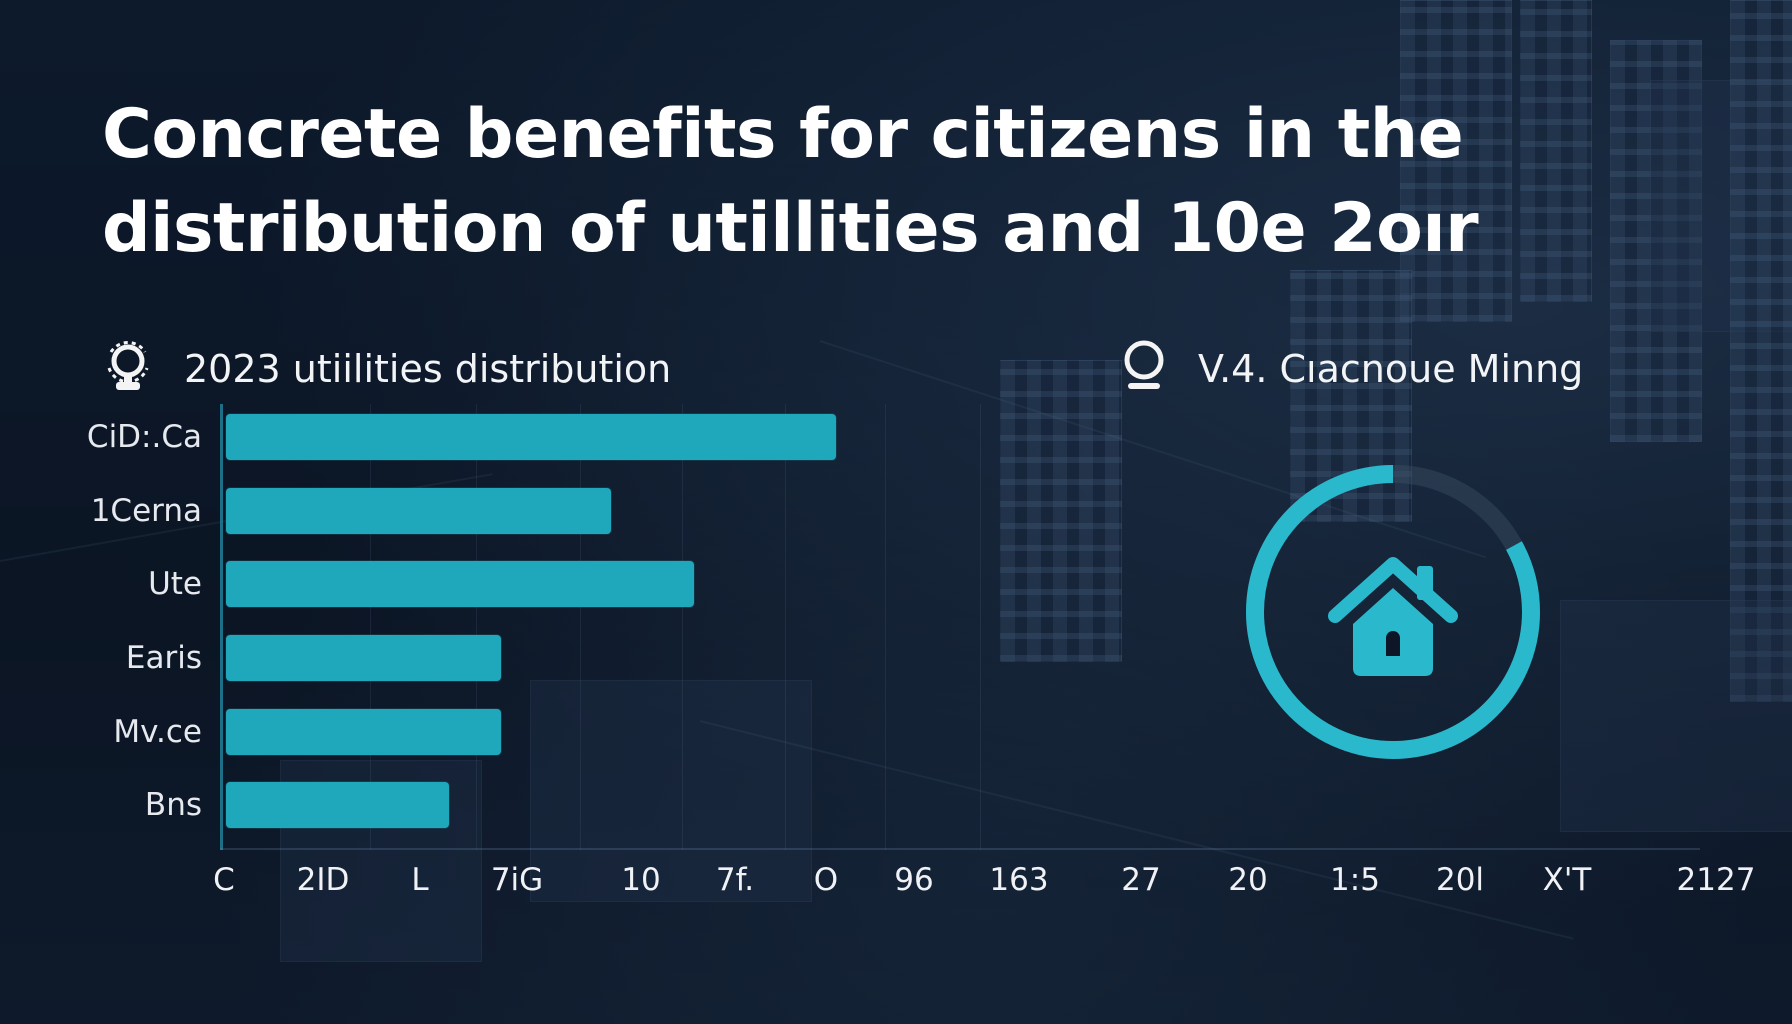 The height and width of the screenshot is (1024, 1792). Describe the element at coordinates (175, 584) in the screenshot. I see `y-label: Ute` at that location.